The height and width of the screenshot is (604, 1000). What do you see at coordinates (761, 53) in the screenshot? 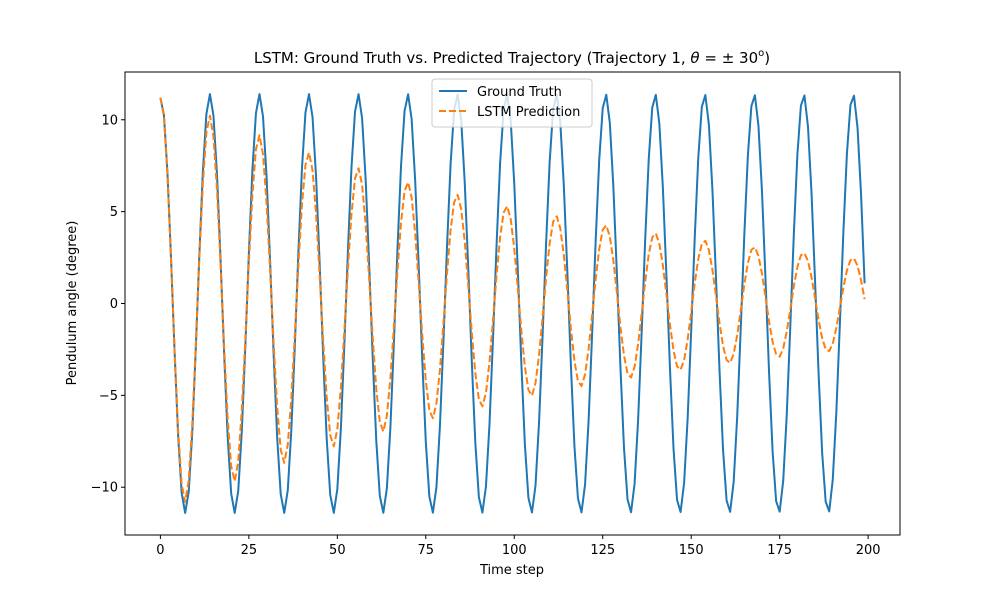
I see `chart-title-degree: o` at bounding box center [761, 53].